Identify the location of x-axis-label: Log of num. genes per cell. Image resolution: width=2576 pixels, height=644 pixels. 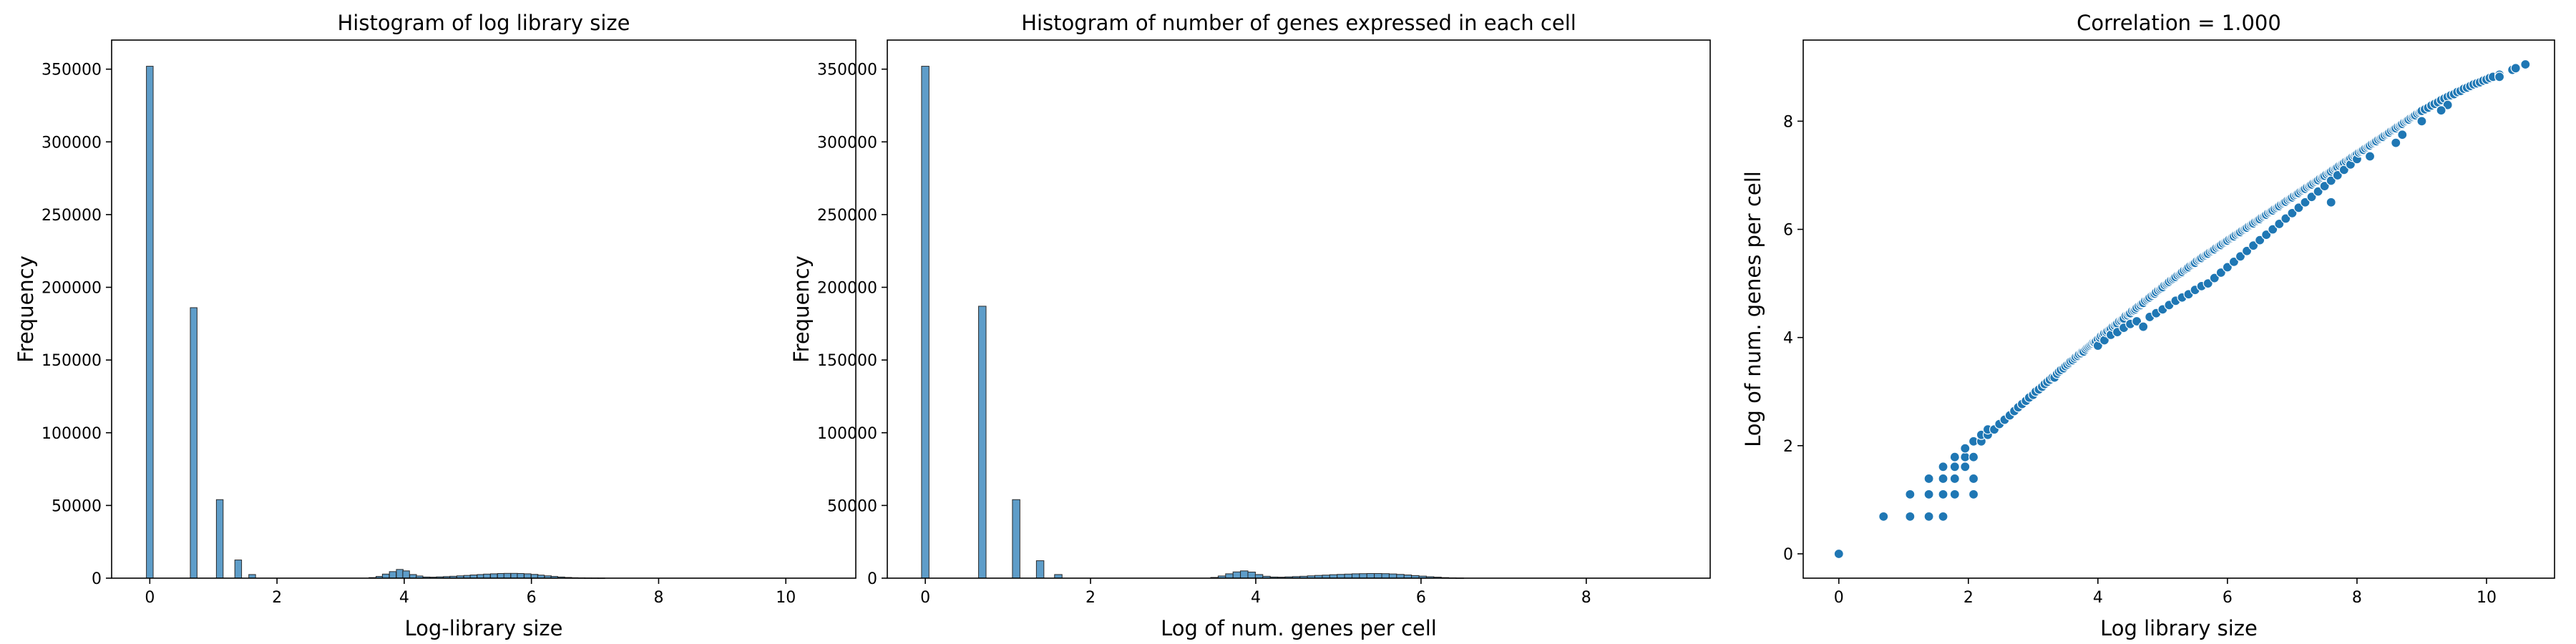
(1299, 628).